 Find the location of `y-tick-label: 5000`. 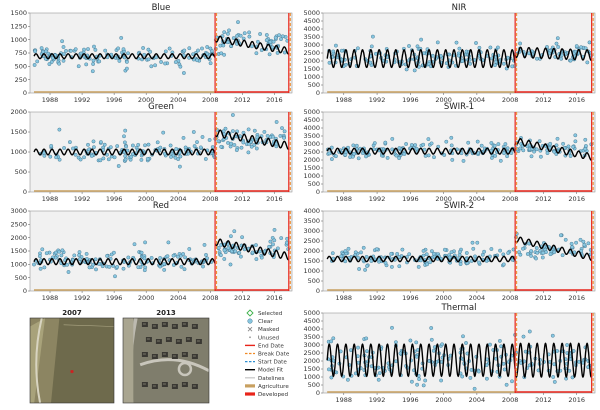

y-tick-label: 5000 is located at coordinates (311, 13).